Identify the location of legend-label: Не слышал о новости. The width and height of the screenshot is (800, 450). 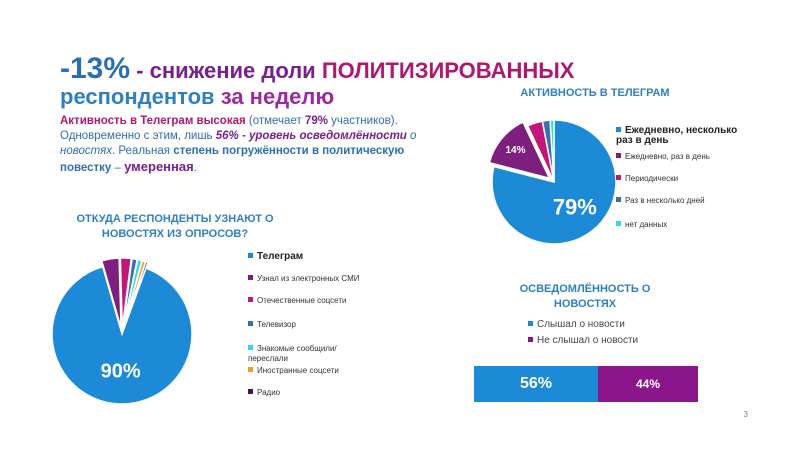
(588, 340).